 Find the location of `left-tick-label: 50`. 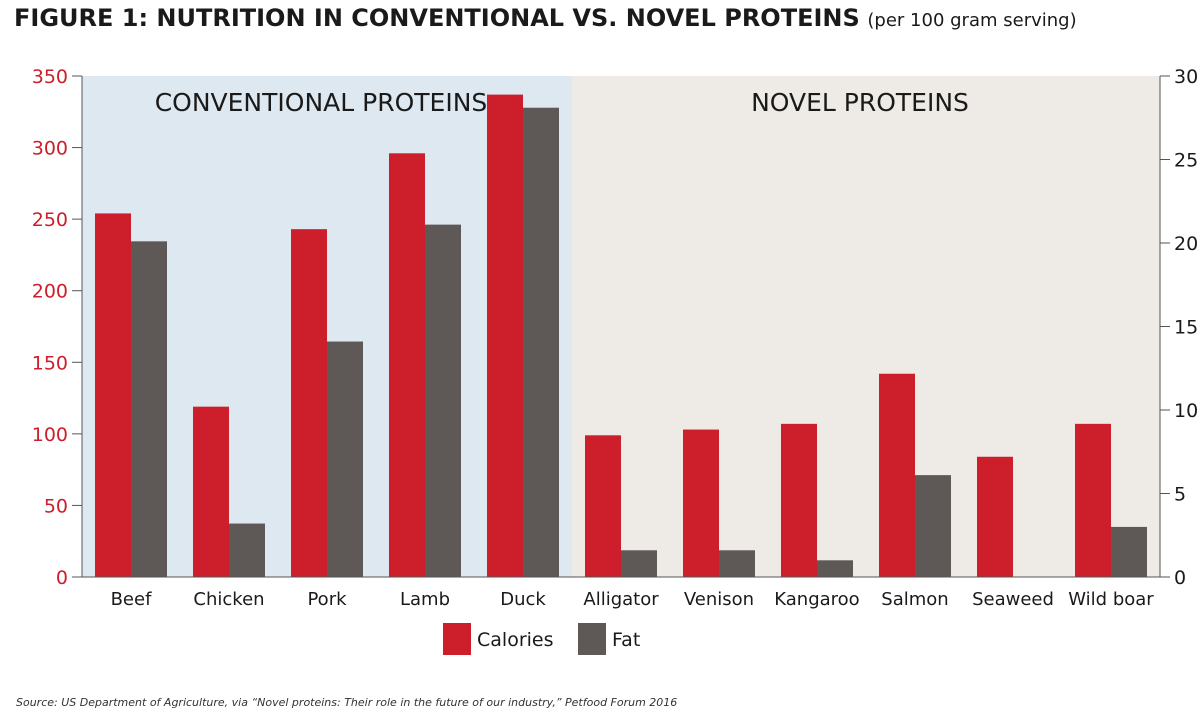

left-tick-label: 50 is located at coordinates (56, 506).